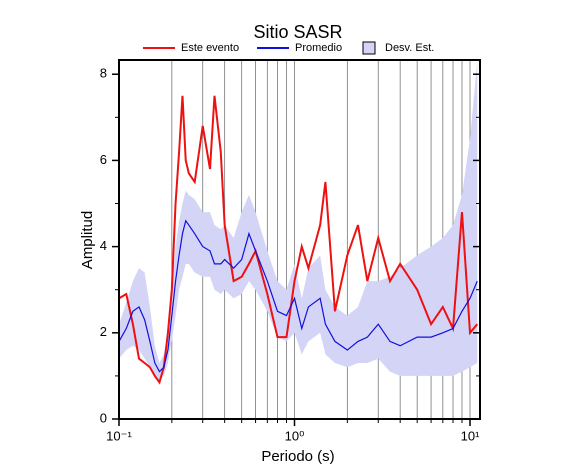  Describe the element at coordinates (103, 73) in the screenshot. I see `y-tick-label: 8` at that location.